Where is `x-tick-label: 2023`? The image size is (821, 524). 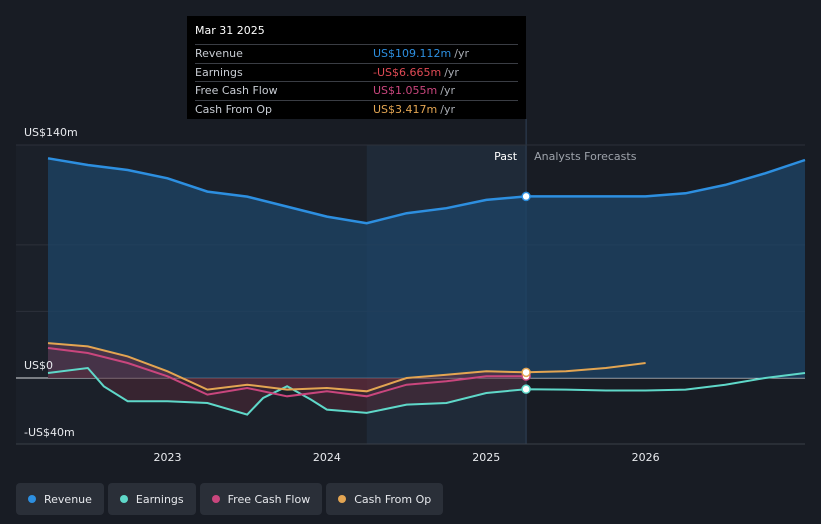 x-tick-label: 2023 is located at coordinates (168, 457).